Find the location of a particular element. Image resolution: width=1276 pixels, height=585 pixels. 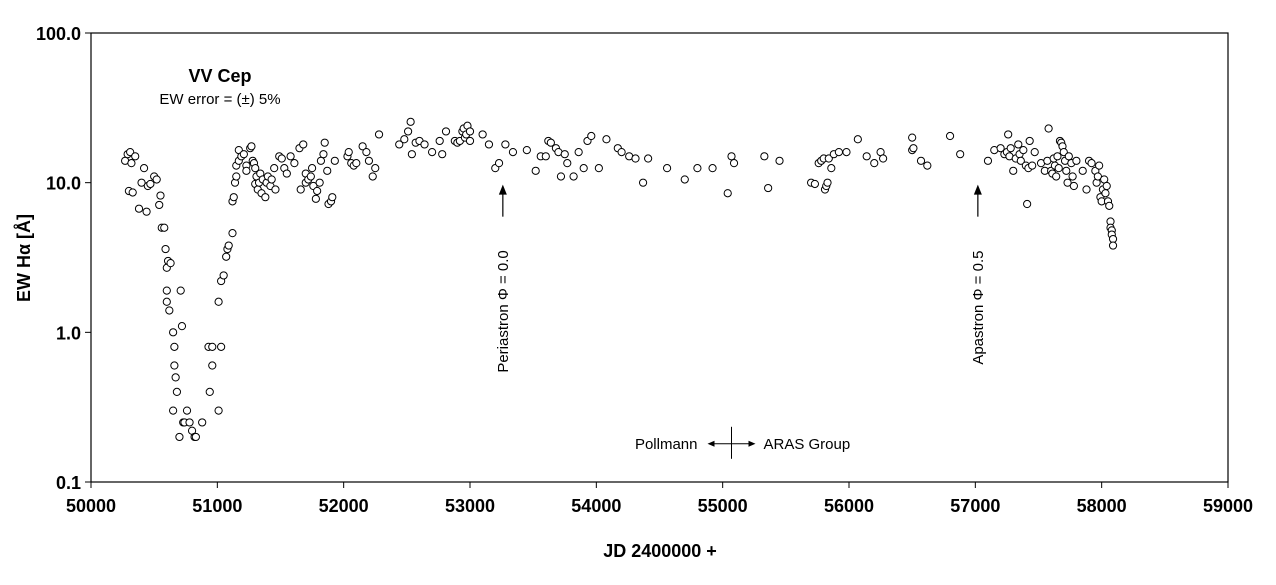

x-tick-label: 54000 is located at coordinates (596, 506).